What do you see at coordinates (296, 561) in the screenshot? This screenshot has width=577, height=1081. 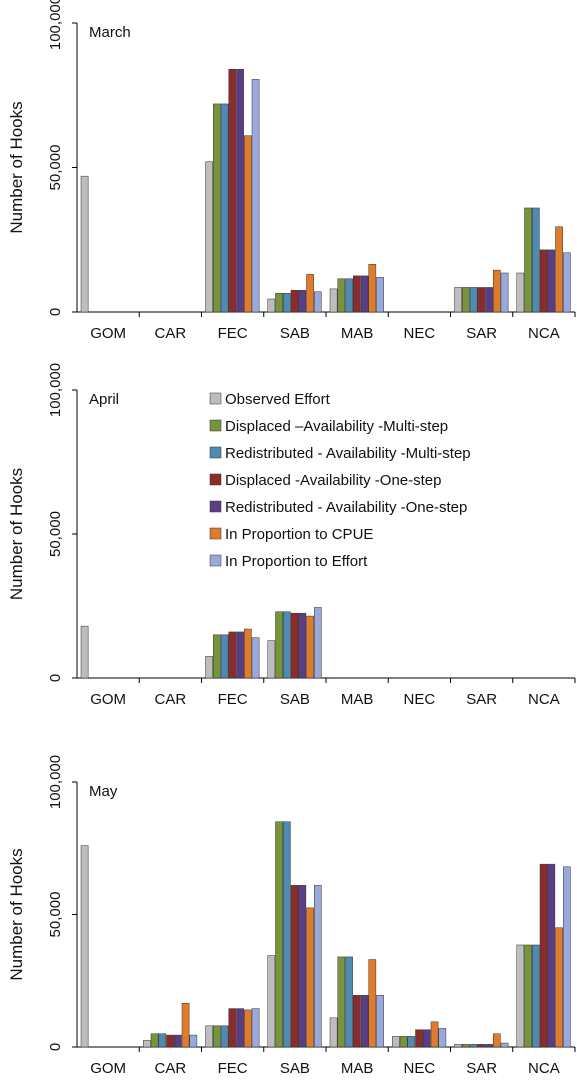 I see `legend-label-6: In Proportion to Effort` at bounding box center [296, 561].